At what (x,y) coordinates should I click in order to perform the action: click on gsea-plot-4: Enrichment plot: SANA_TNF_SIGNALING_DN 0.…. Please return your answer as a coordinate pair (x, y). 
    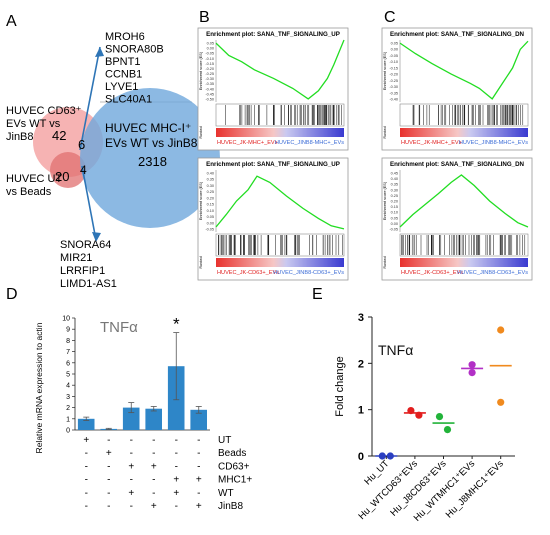
    Looking at the image, I should click on (457, 219).